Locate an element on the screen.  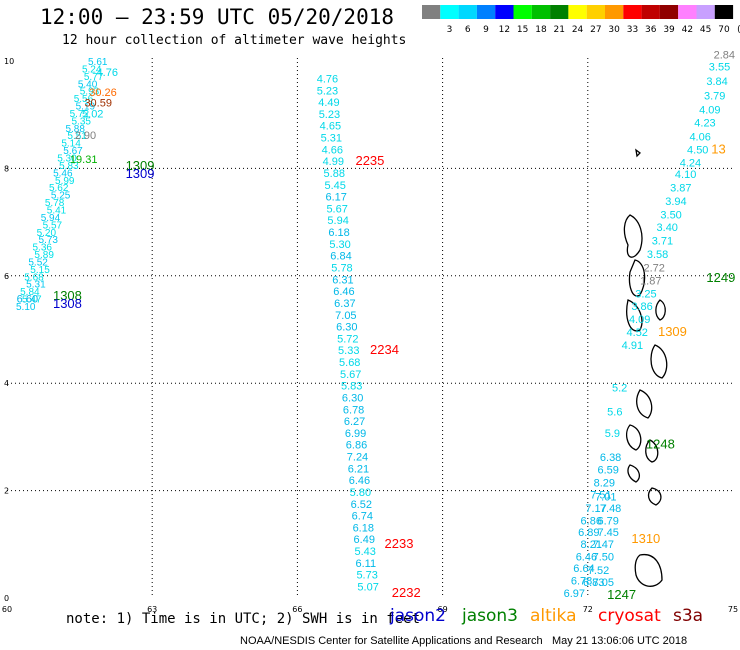
wave-height-value: 3.71 is located at coordinates (662, 242).